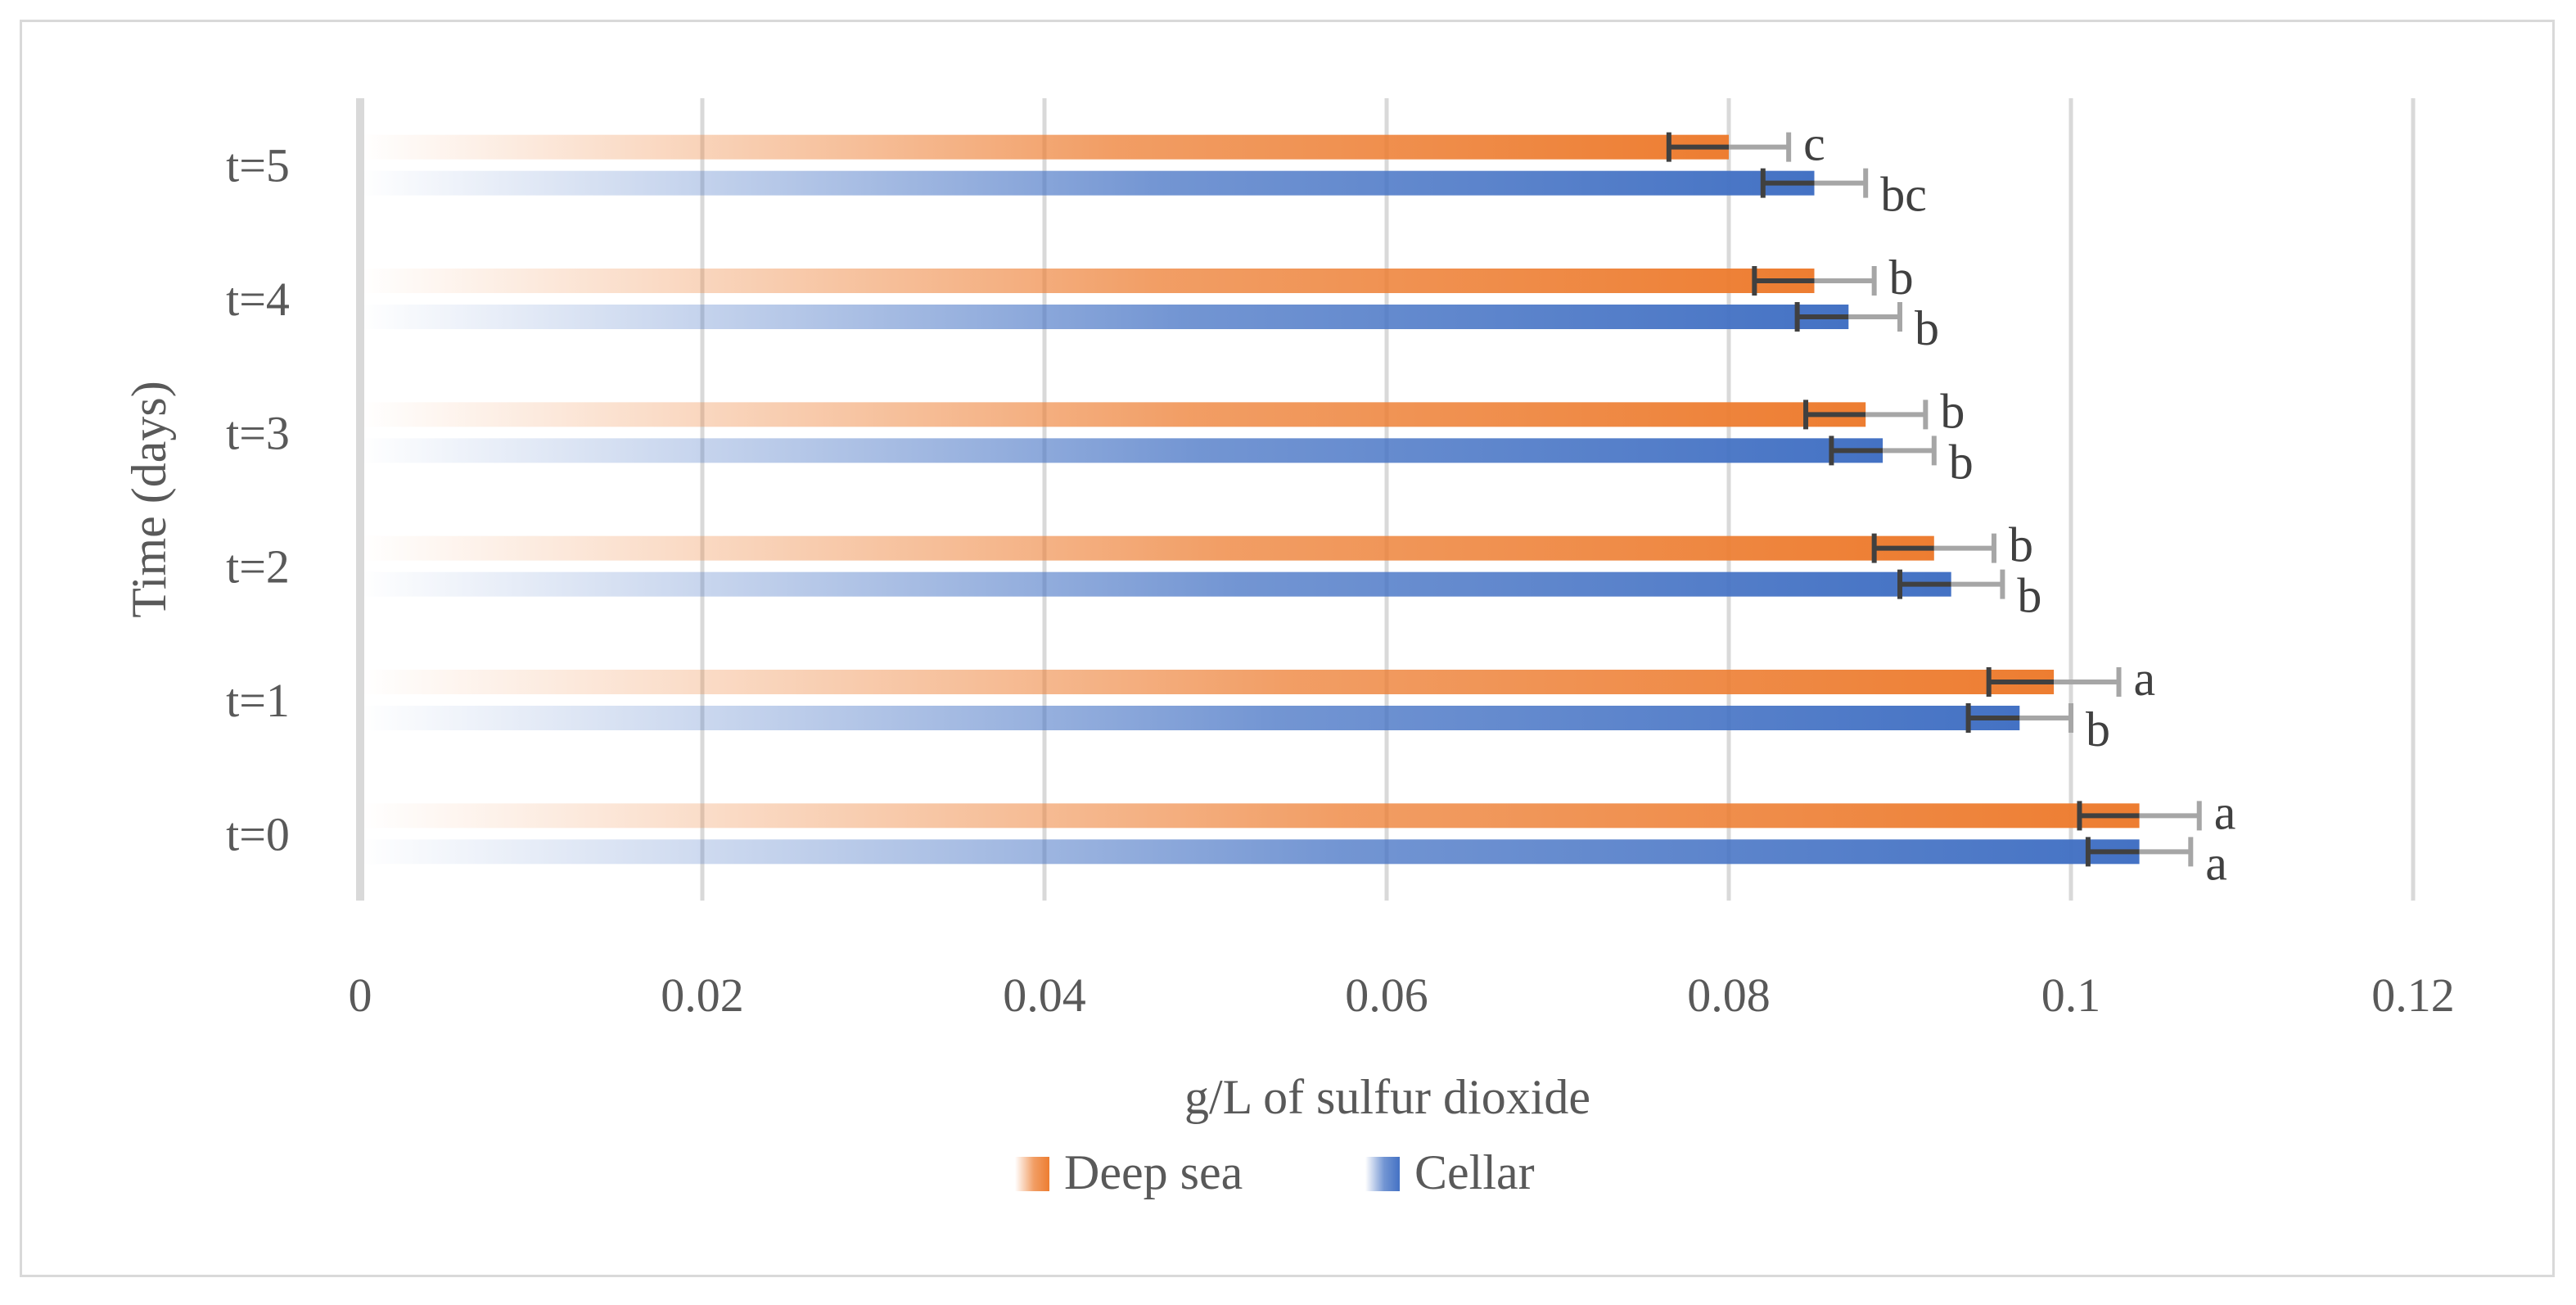  What do you see at coordinates (258, 834) in the screenshot?
I see `y-category-label: t=0` at bounding box center [258, 834].